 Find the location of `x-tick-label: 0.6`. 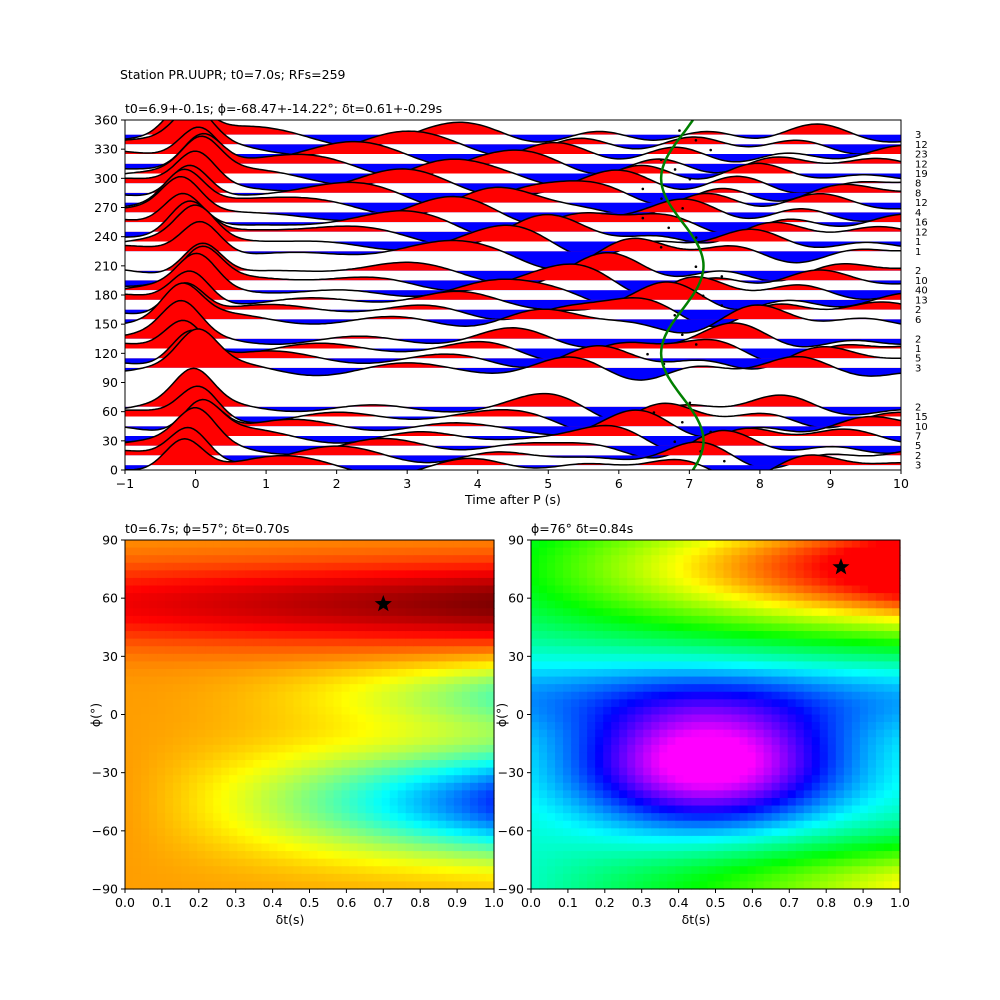

x-tick-label: 0.6 is located at coordinates (346, 902).